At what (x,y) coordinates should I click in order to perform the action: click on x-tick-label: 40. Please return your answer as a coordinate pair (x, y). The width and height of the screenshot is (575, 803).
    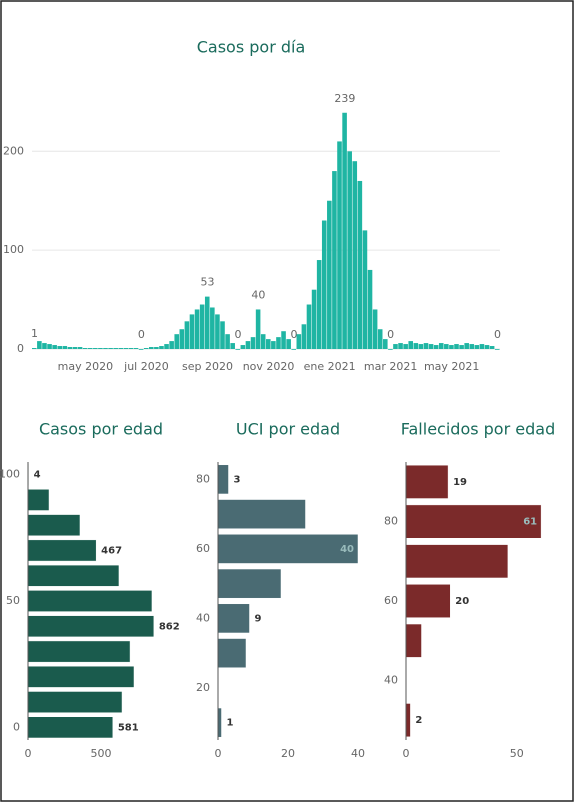
    Looking at the image, I should click on (358, 753).